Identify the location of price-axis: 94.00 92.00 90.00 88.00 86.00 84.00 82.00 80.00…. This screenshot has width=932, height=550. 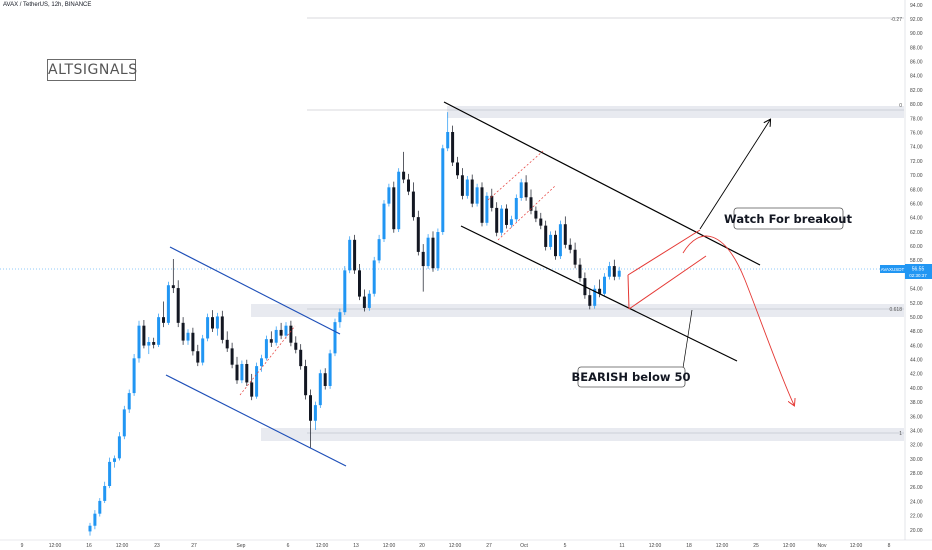
(916, 268).